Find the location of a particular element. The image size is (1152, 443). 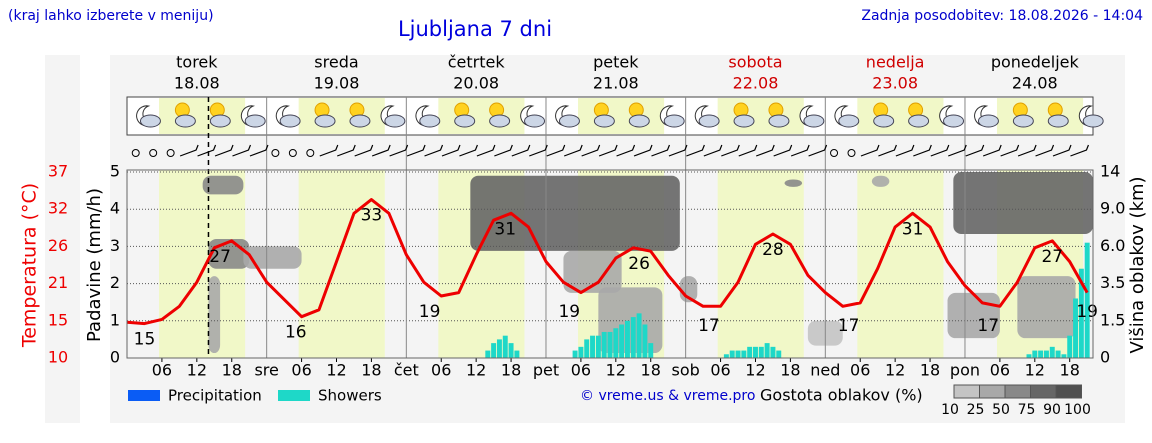

temp-tick-label: 32 is located at coordinates (58, 208).